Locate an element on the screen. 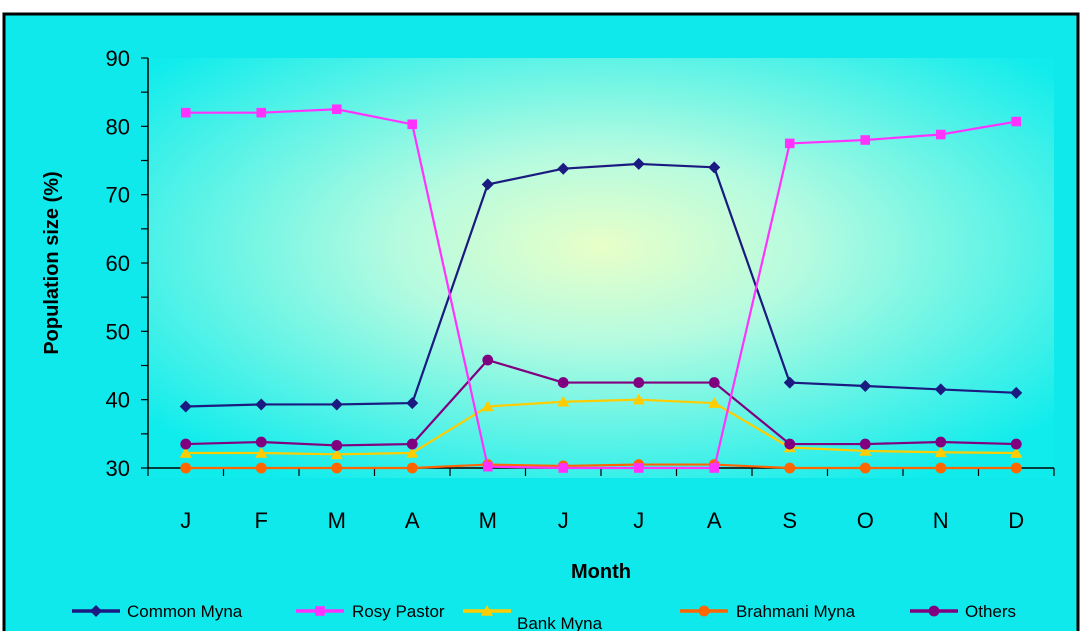 This screenshot has height=631, width=1084. legend-label-bank-myna: Bank Myna is located at coordinates (560, 622).